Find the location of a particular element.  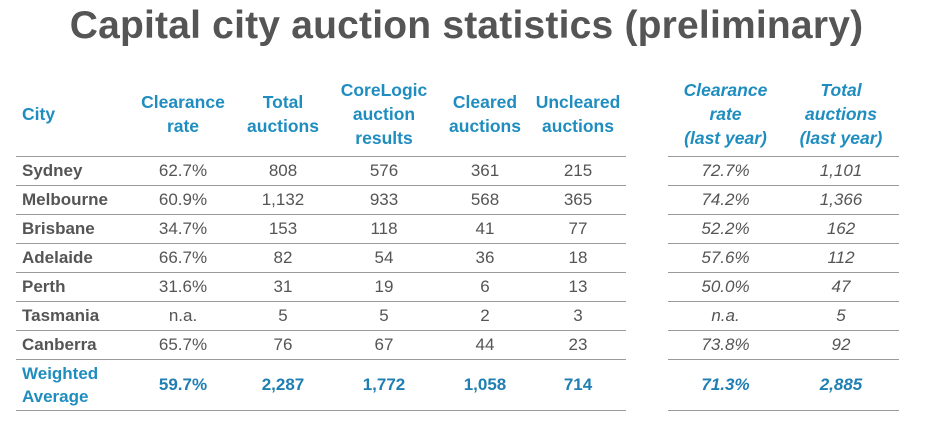

table-row: Canberra 65.7% 76 67 44 23 is located at coordinates (321, 345).